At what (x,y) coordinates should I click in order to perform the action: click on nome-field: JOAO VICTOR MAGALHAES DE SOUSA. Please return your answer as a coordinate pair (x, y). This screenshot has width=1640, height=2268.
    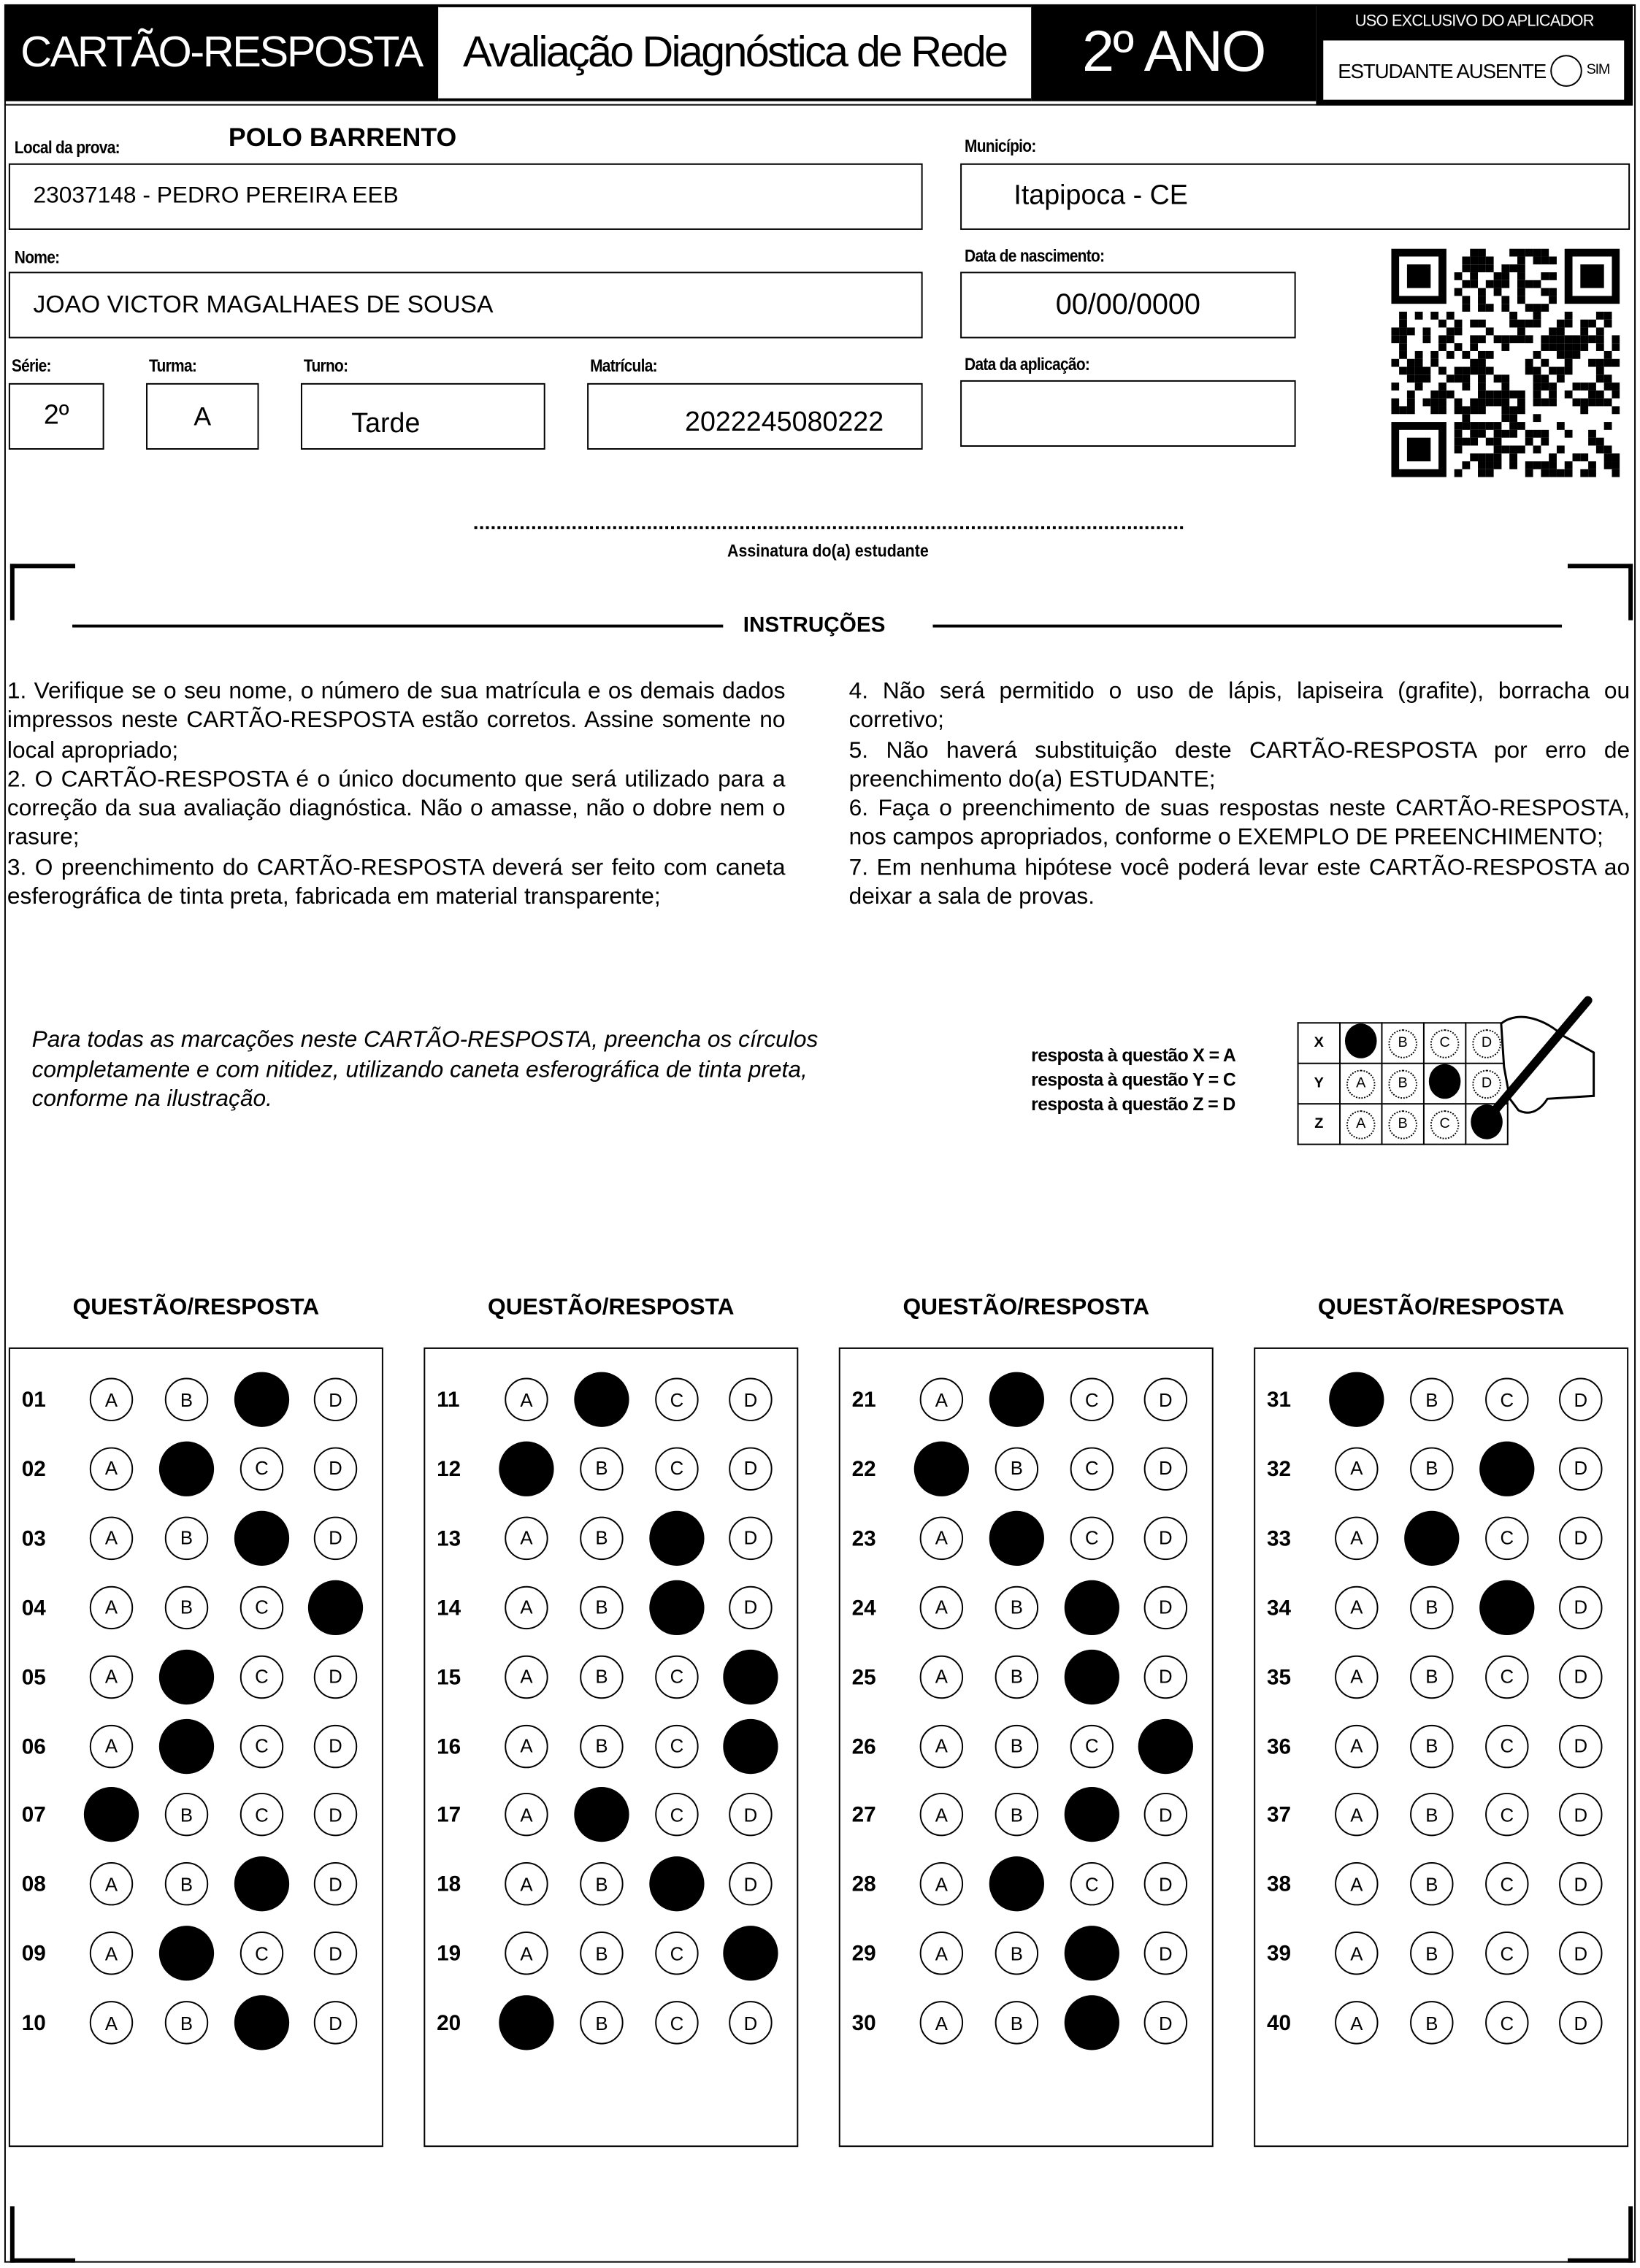
    Looking at the image, I should click on (465, 305).